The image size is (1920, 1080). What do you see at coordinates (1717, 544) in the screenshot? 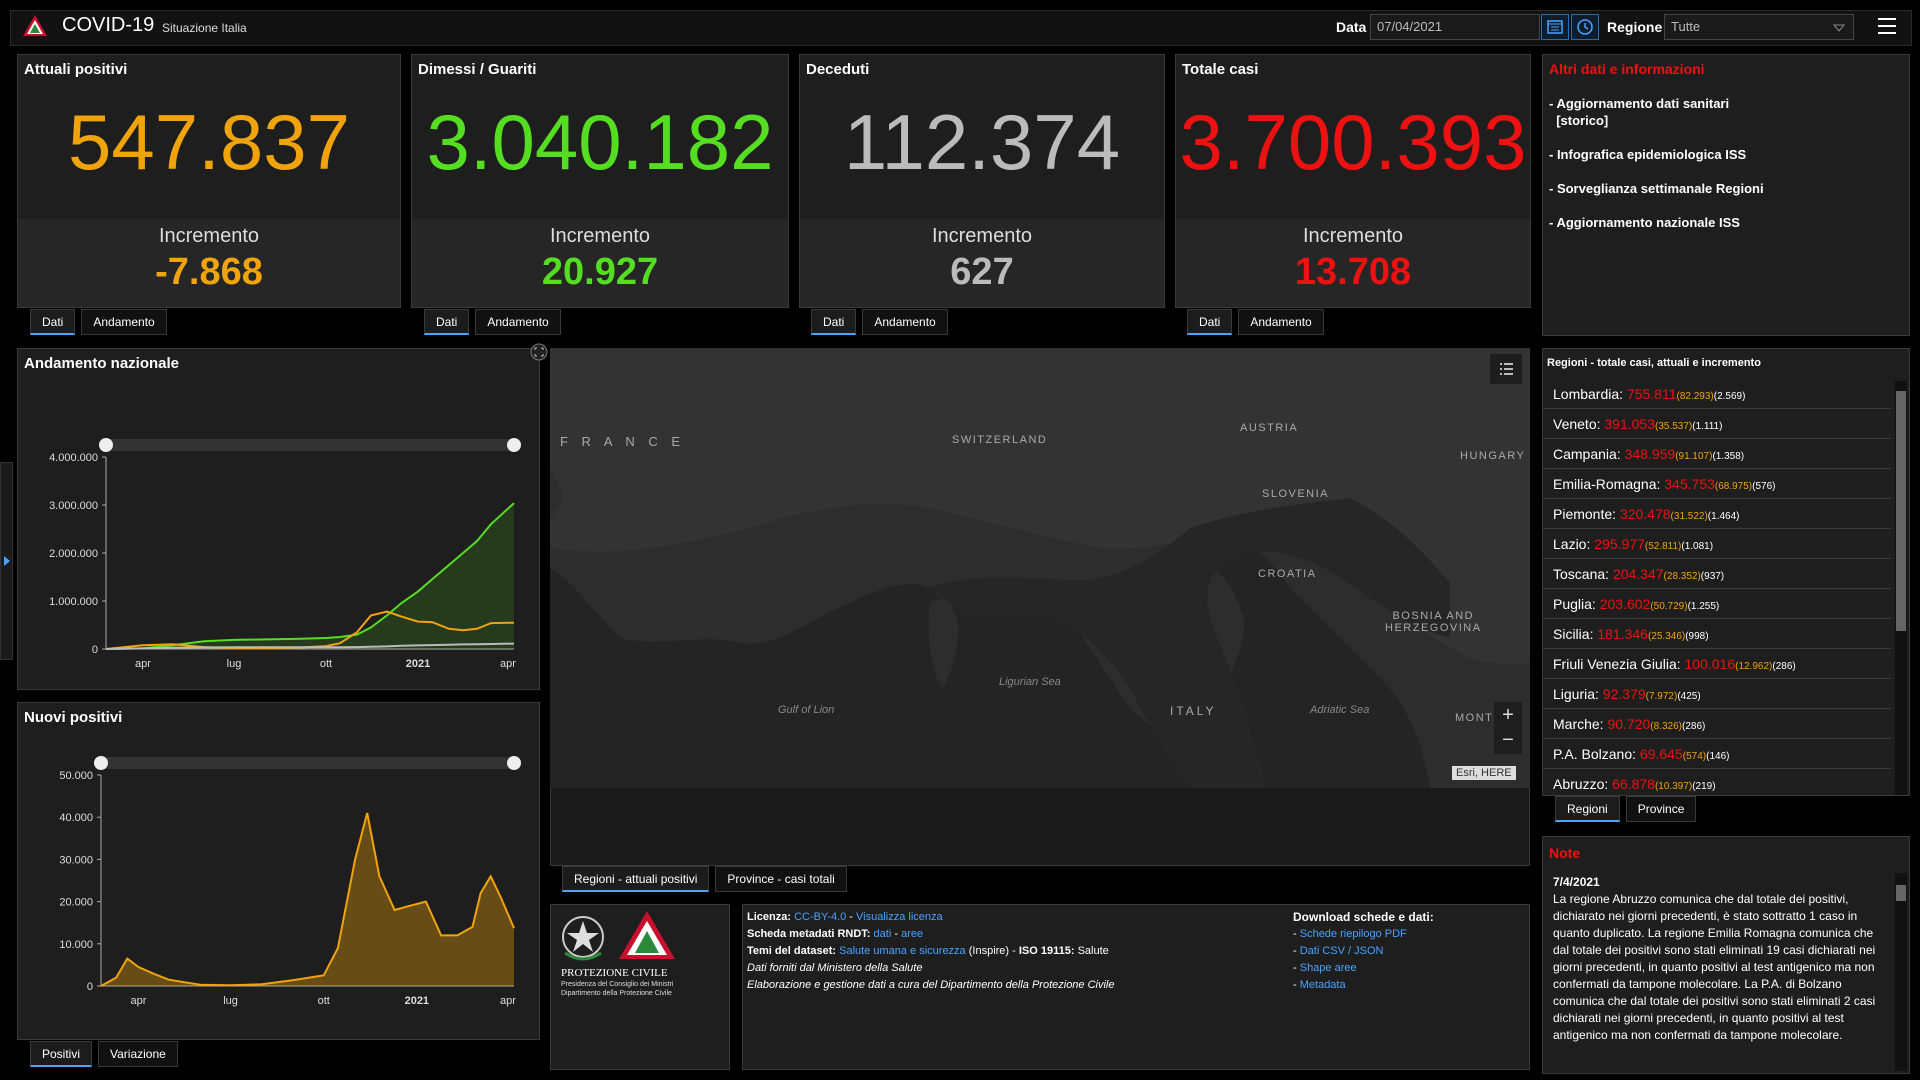
I see `region-row: Lazio: 295.977(52.811)(1.081)` at bounding box center [1717, 544].